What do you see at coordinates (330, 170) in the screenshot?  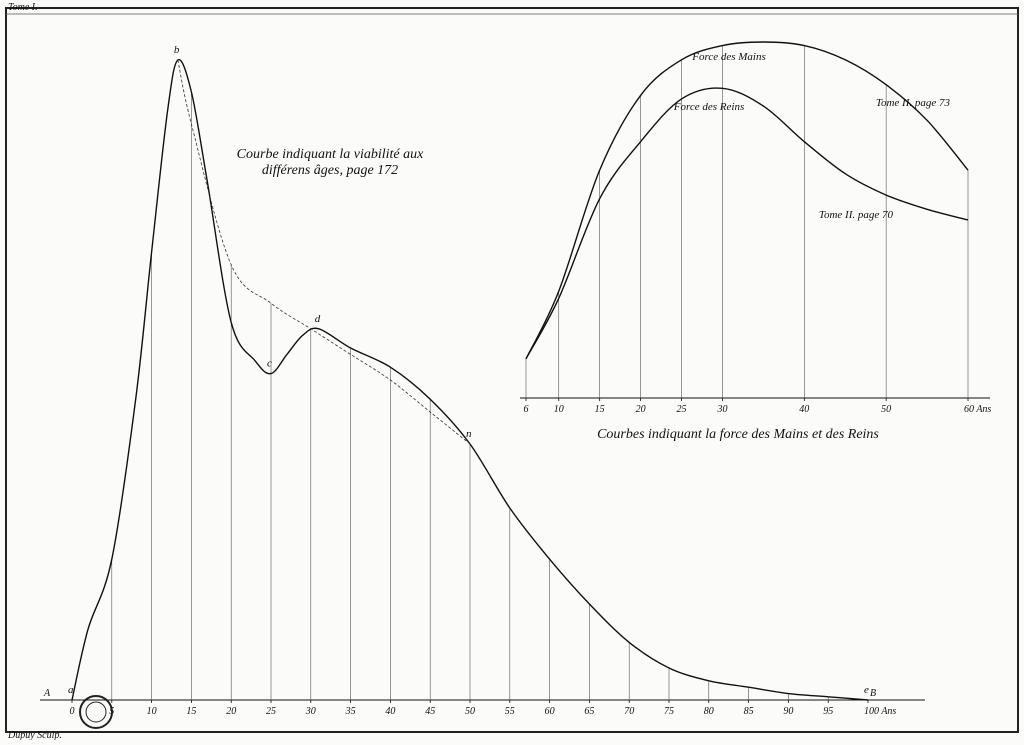 I see `chart-title: différens âges, page 172` at bounding box center [330, 170].